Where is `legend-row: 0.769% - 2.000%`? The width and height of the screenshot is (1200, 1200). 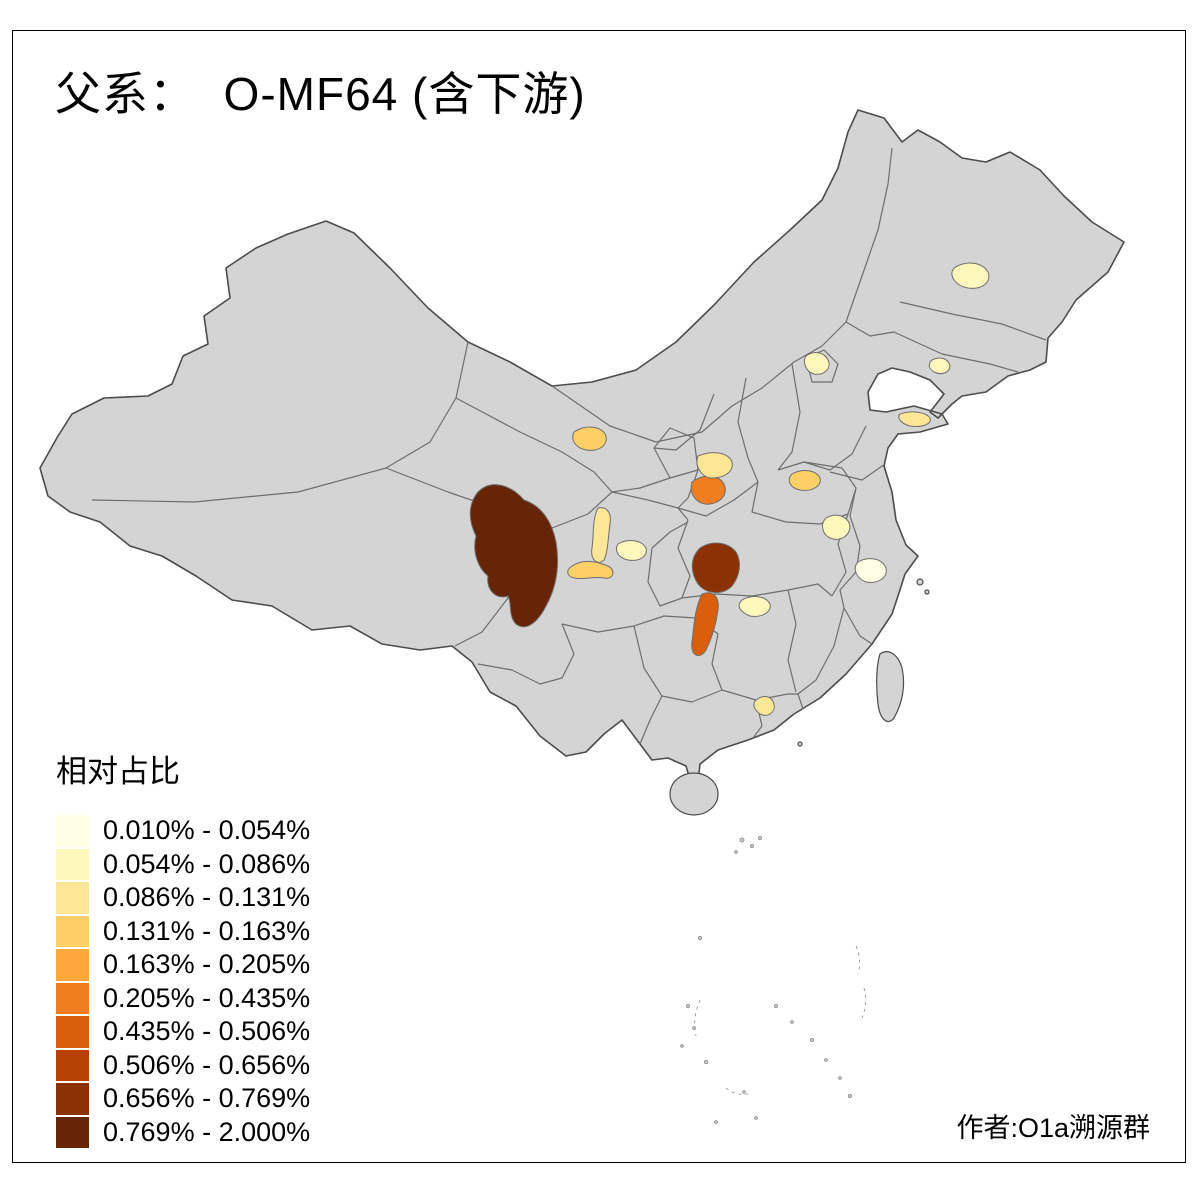
legend-row: 0.769% - 2.000% is located at coordinates (183, 1132).